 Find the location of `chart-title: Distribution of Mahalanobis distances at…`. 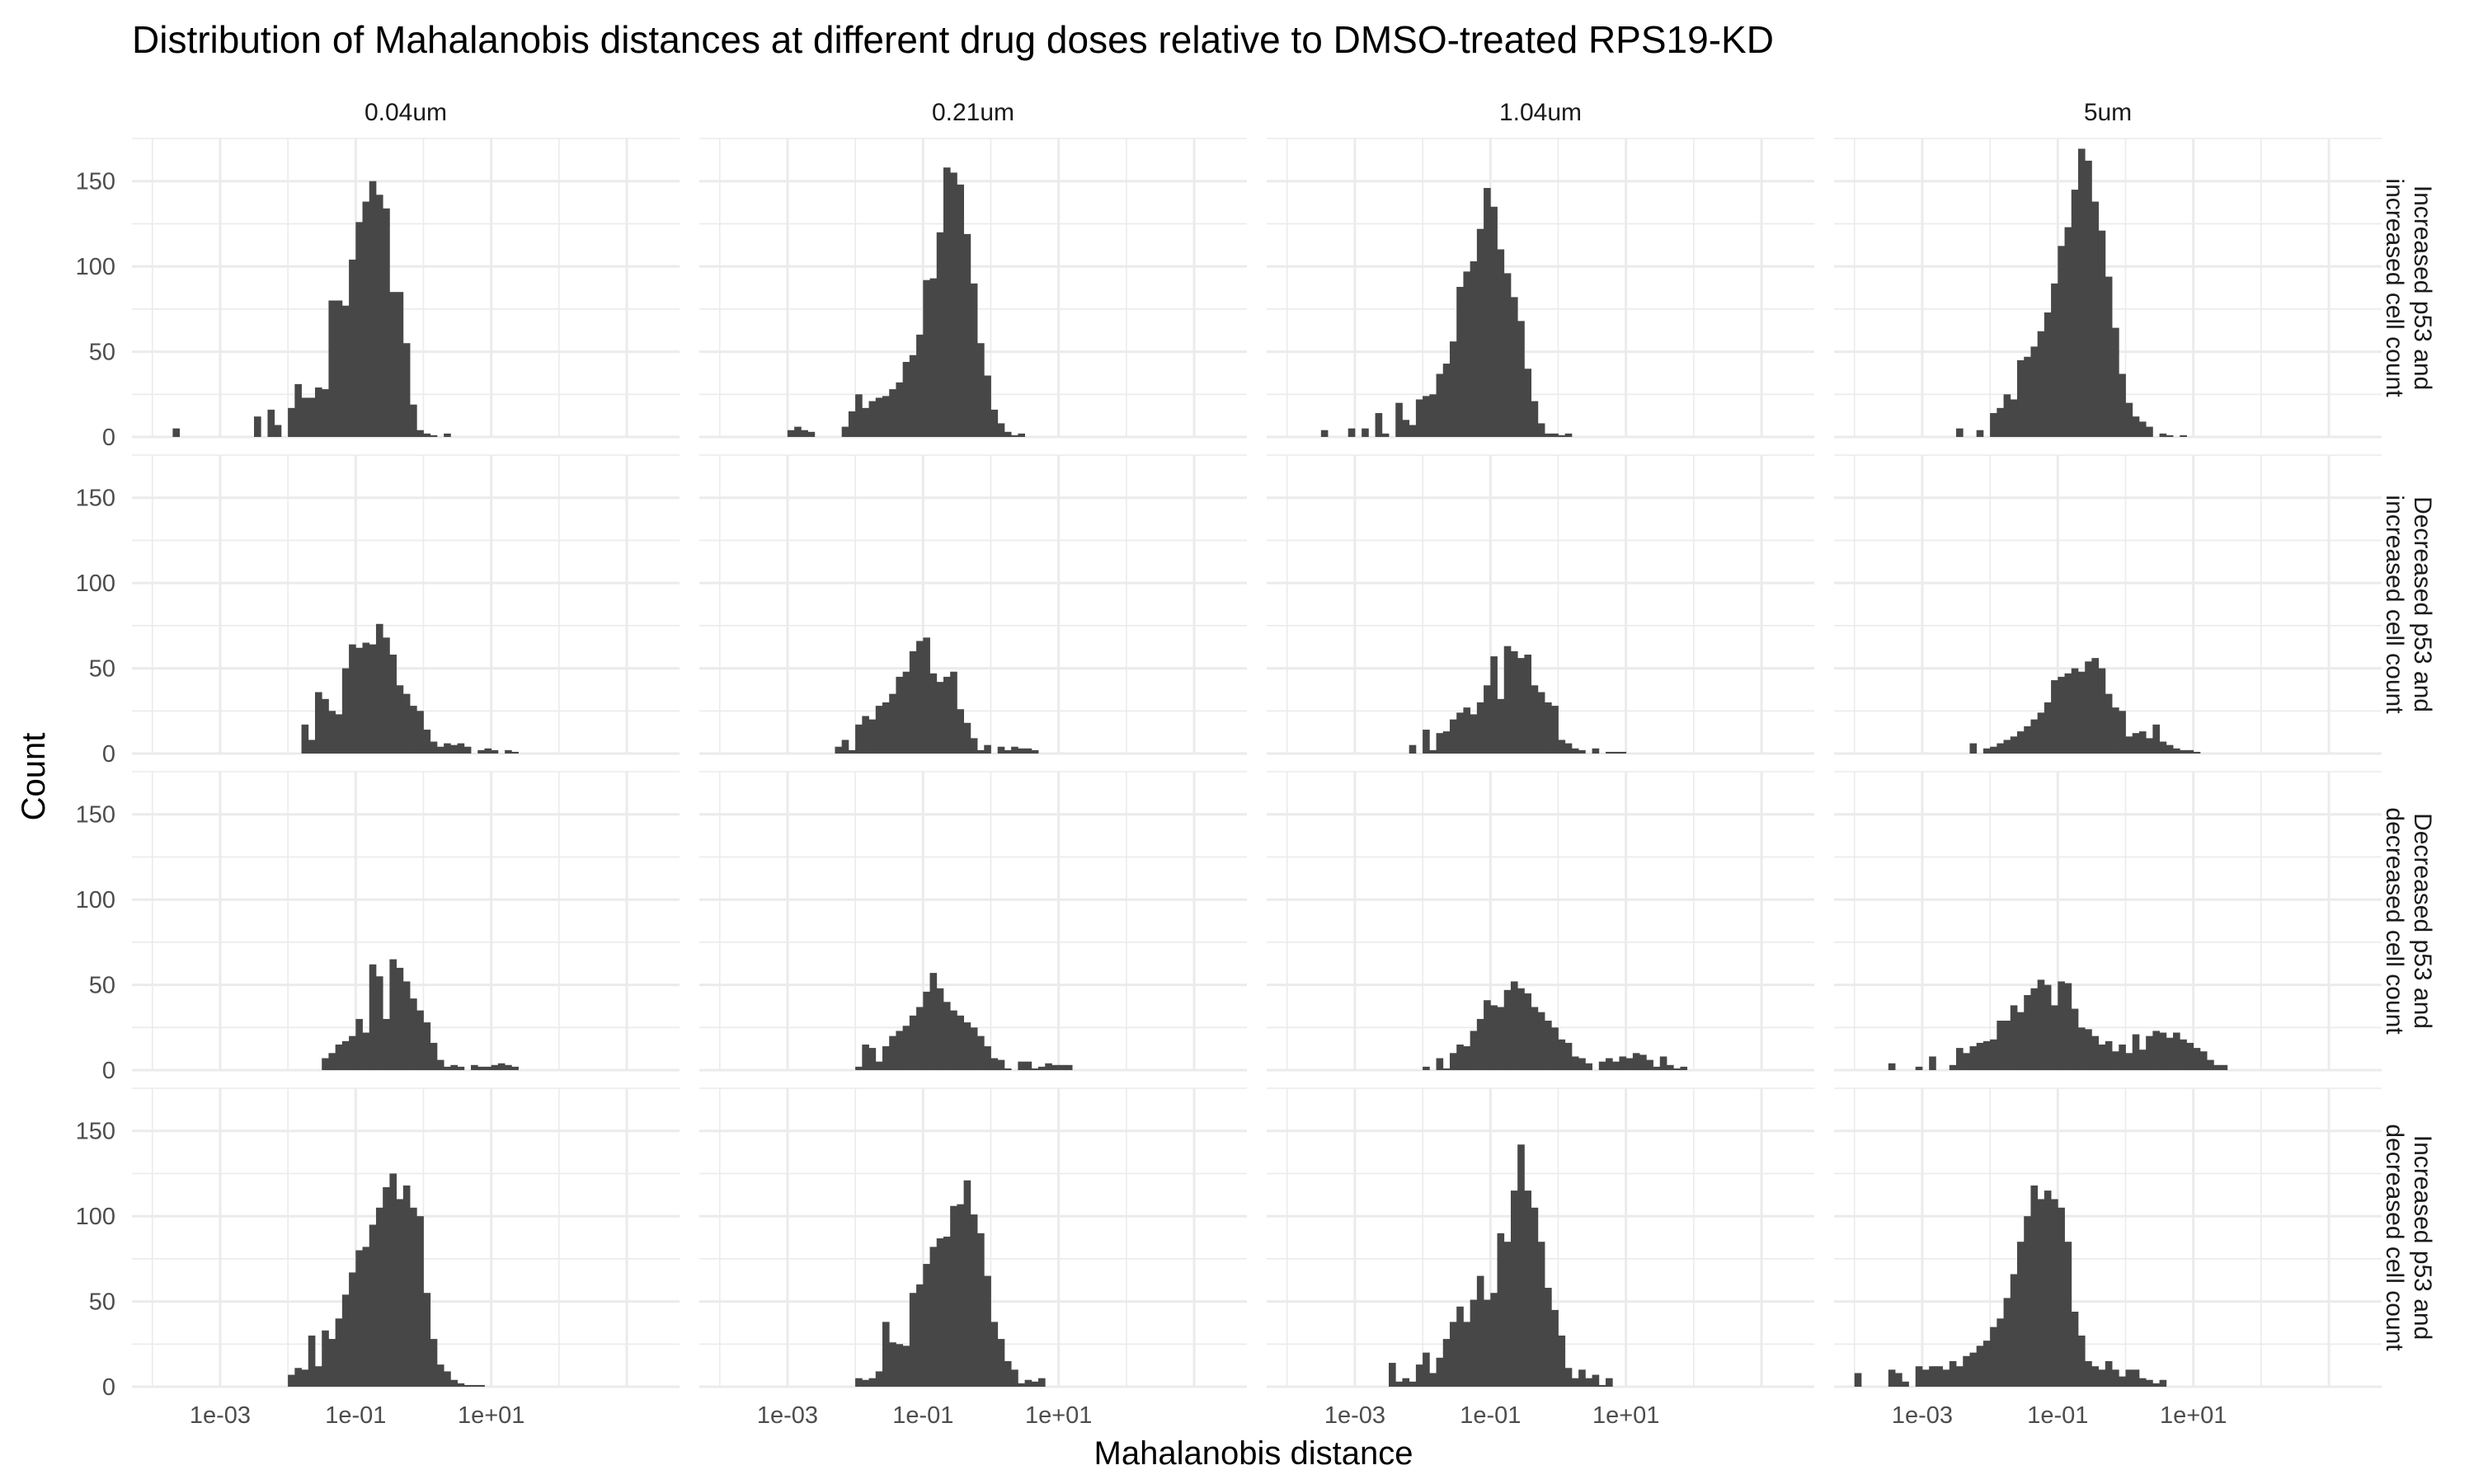

chart-title: Distribution of Mahalanobis distances at… is located at coordinates (953, 39).